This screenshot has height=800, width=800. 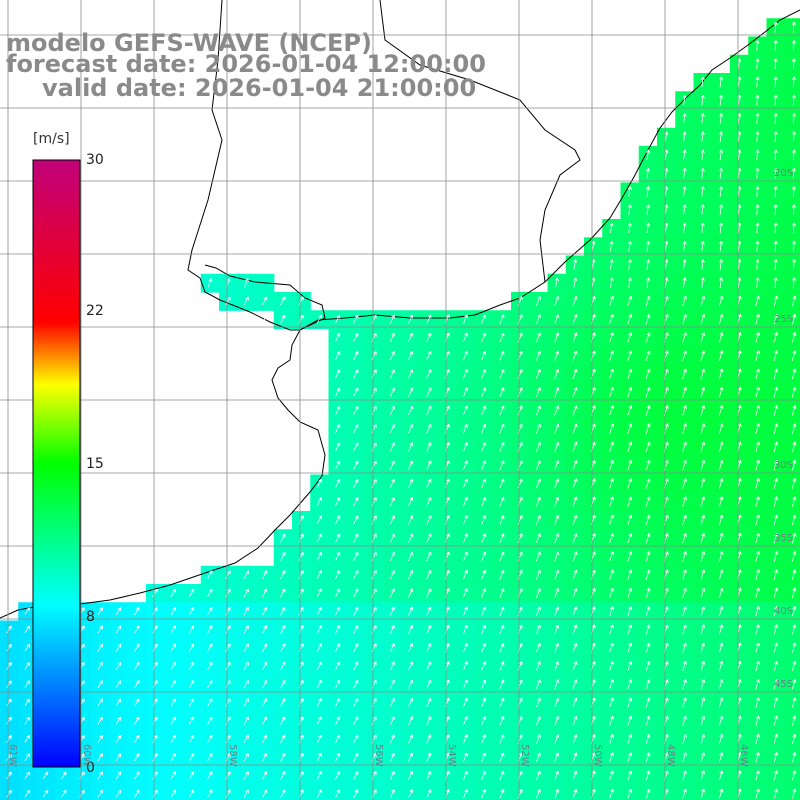 I want to click on lon-label-50w: 50W, so click(x=597, y=755).